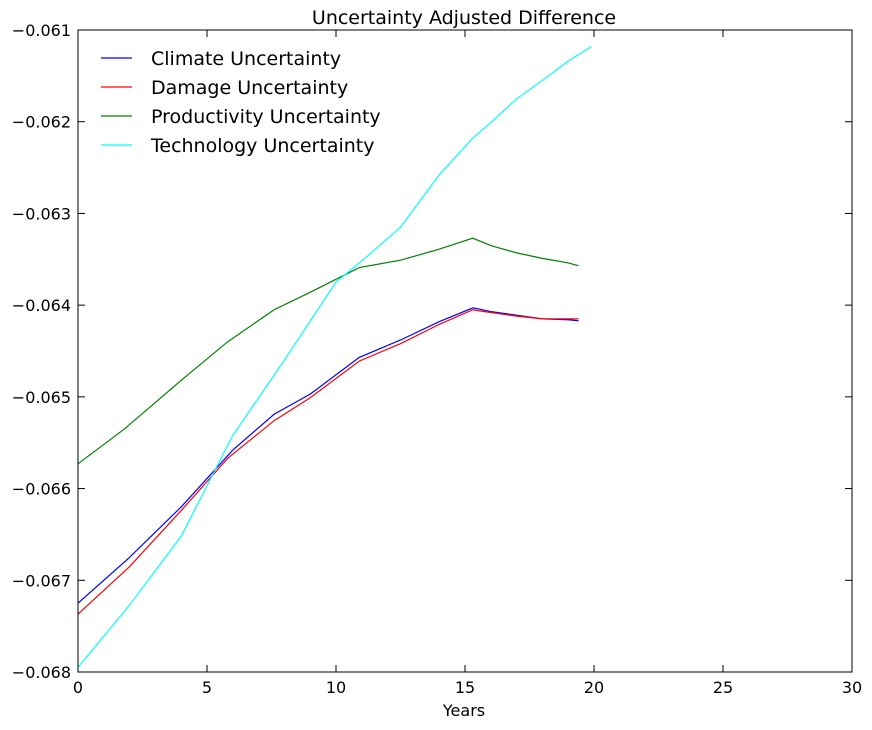 This screenshot has width=872, height=730. What do you see at coordinates (41, 580) in the screenshot?
I see `y-tick-label: −0.067` at bounding box center [41, 580].